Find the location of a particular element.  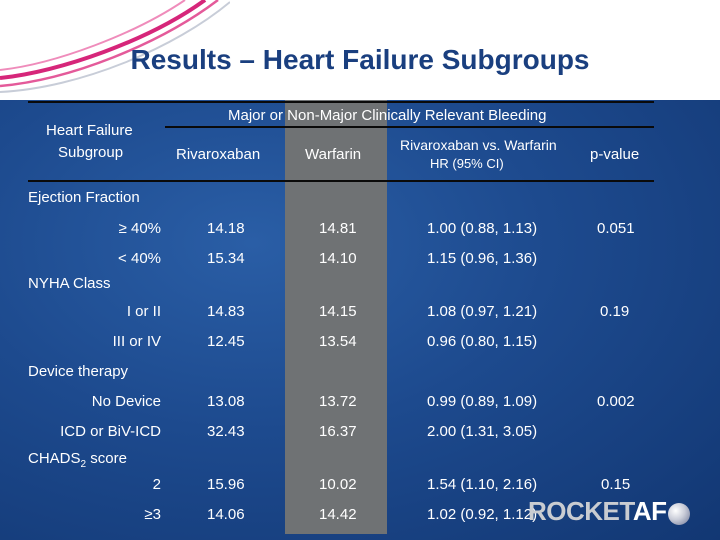

cell-hr: 1.08 (0.97, 1.21) is located at coordinates (482, 311).